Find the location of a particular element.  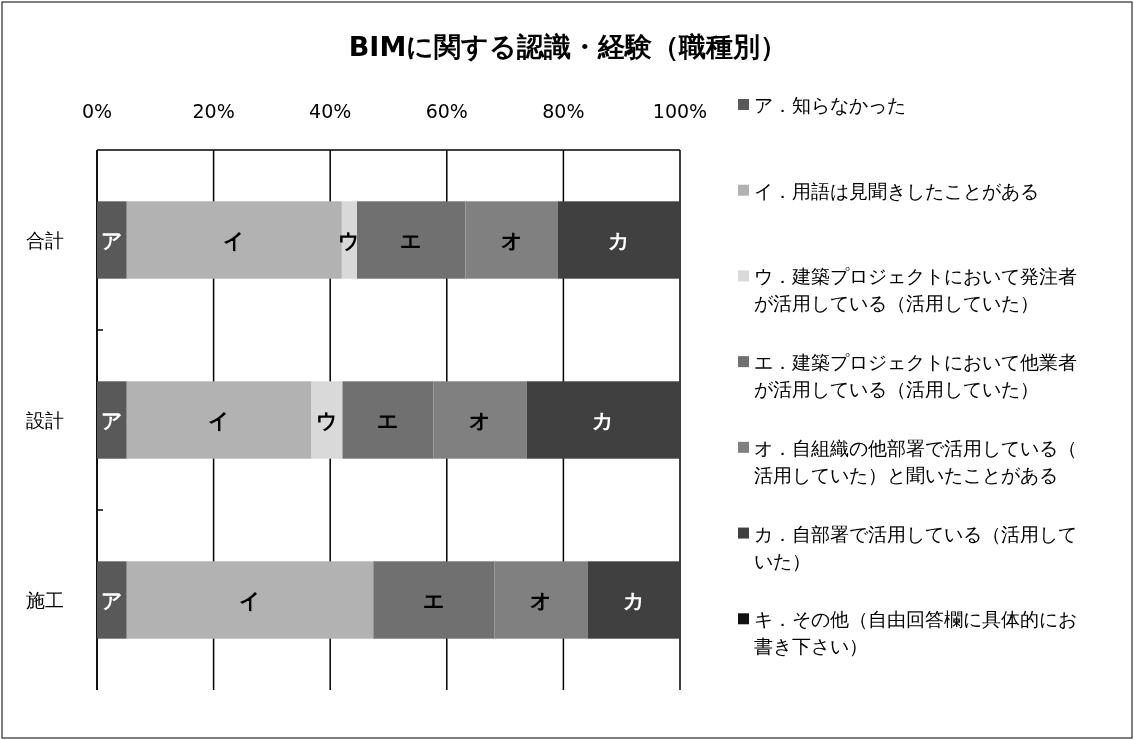

legend-label: ウ．建築プロジェクトにおいて発注者が活用している（活用していた） is located at coordinates (915, 290).